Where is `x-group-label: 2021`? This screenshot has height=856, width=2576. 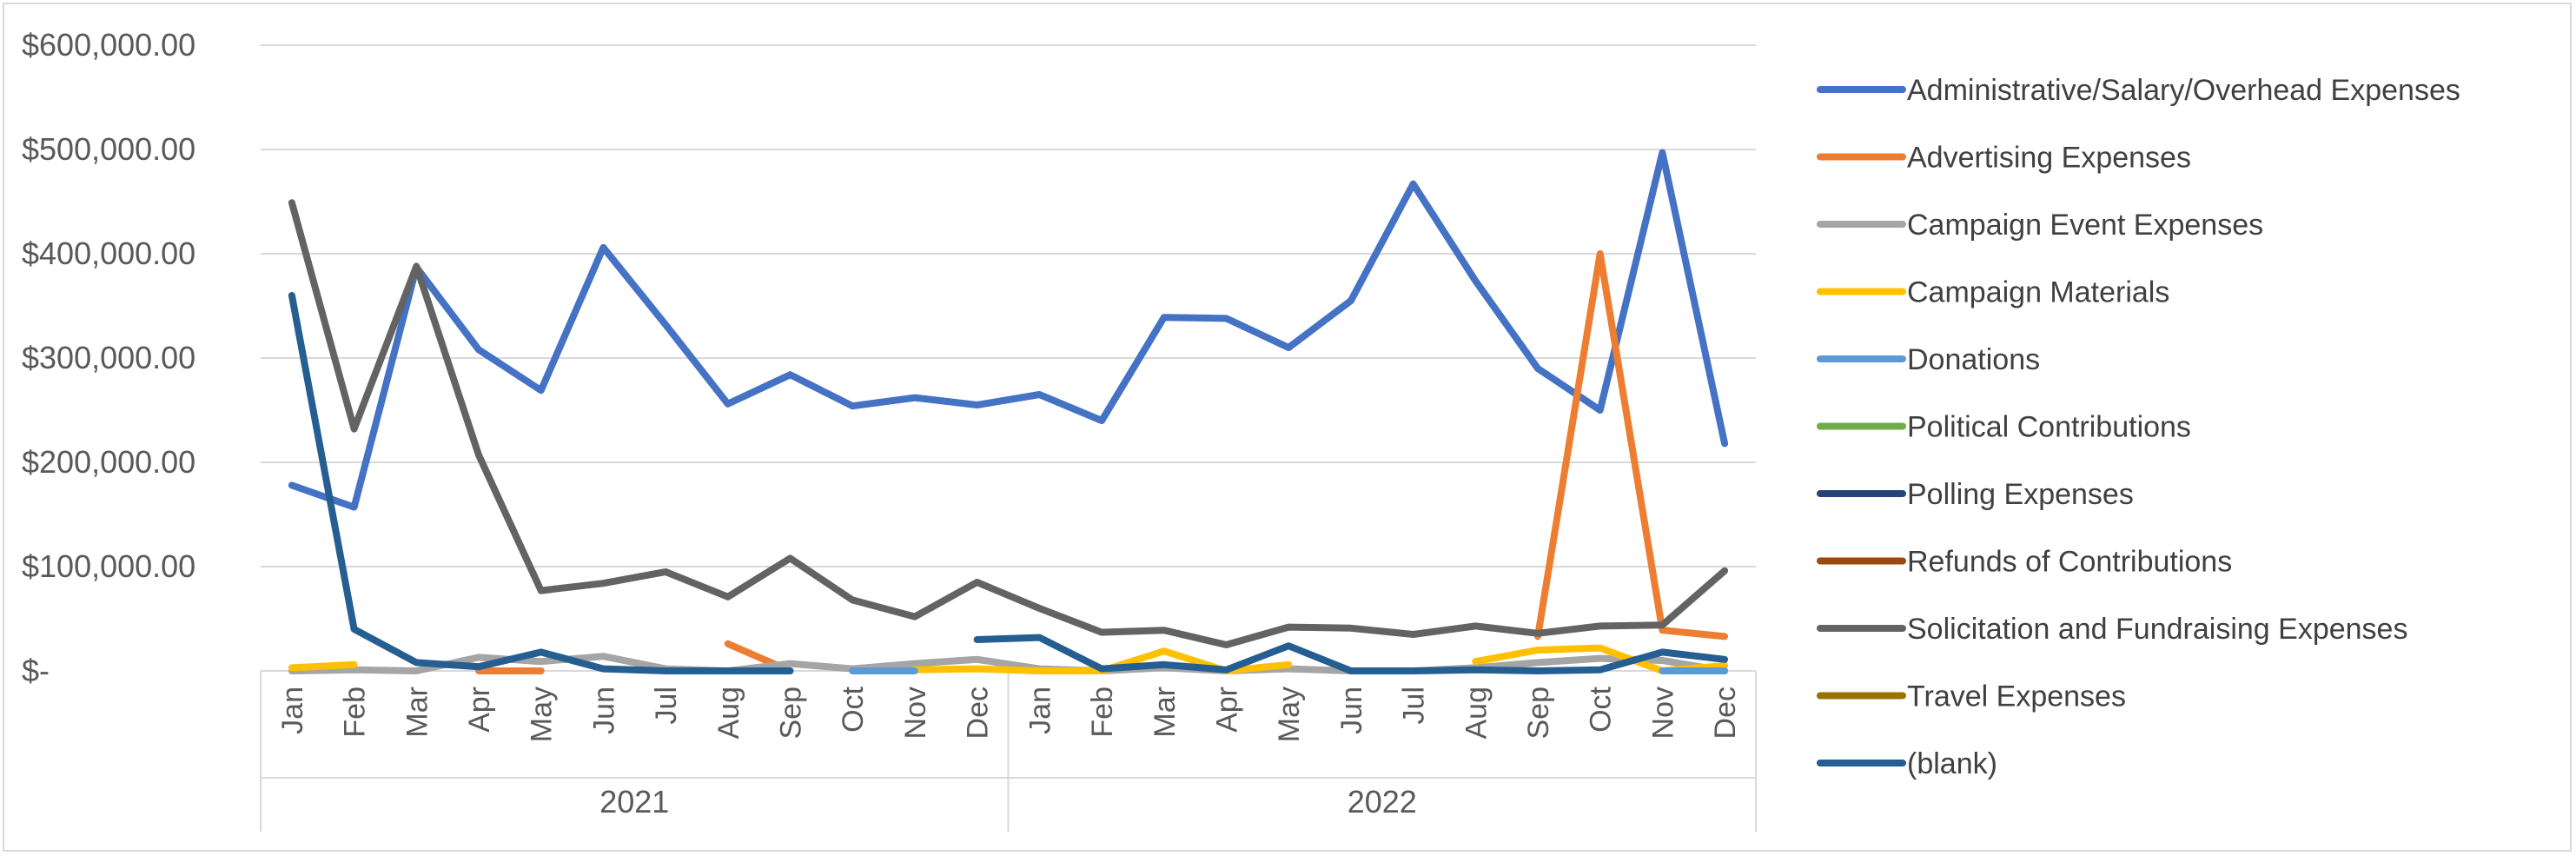 x-group-label: 2021 is located at coordinates (634, 802).